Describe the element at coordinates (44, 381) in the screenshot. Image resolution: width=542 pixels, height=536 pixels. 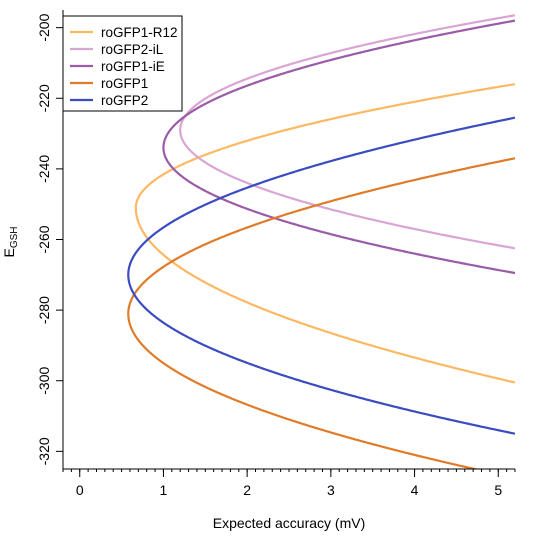
I see `y-tick-label: -300` at that location.